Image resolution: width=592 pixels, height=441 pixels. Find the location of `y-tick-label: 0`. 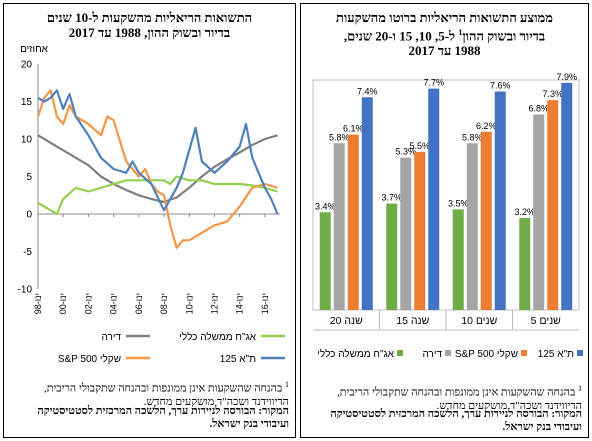

y-tick-label: 0 is located at coordinates (29, 215).